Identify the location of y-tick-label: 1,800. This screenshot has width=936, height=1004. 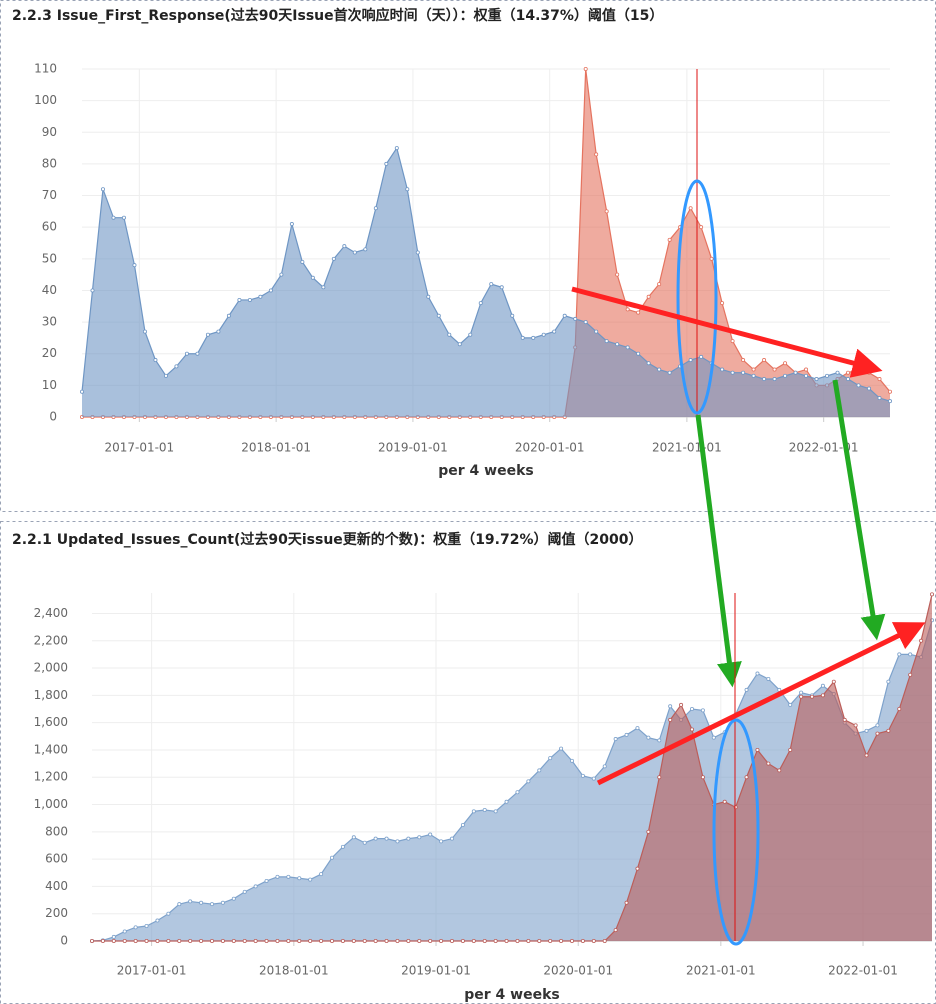
(51, 695).